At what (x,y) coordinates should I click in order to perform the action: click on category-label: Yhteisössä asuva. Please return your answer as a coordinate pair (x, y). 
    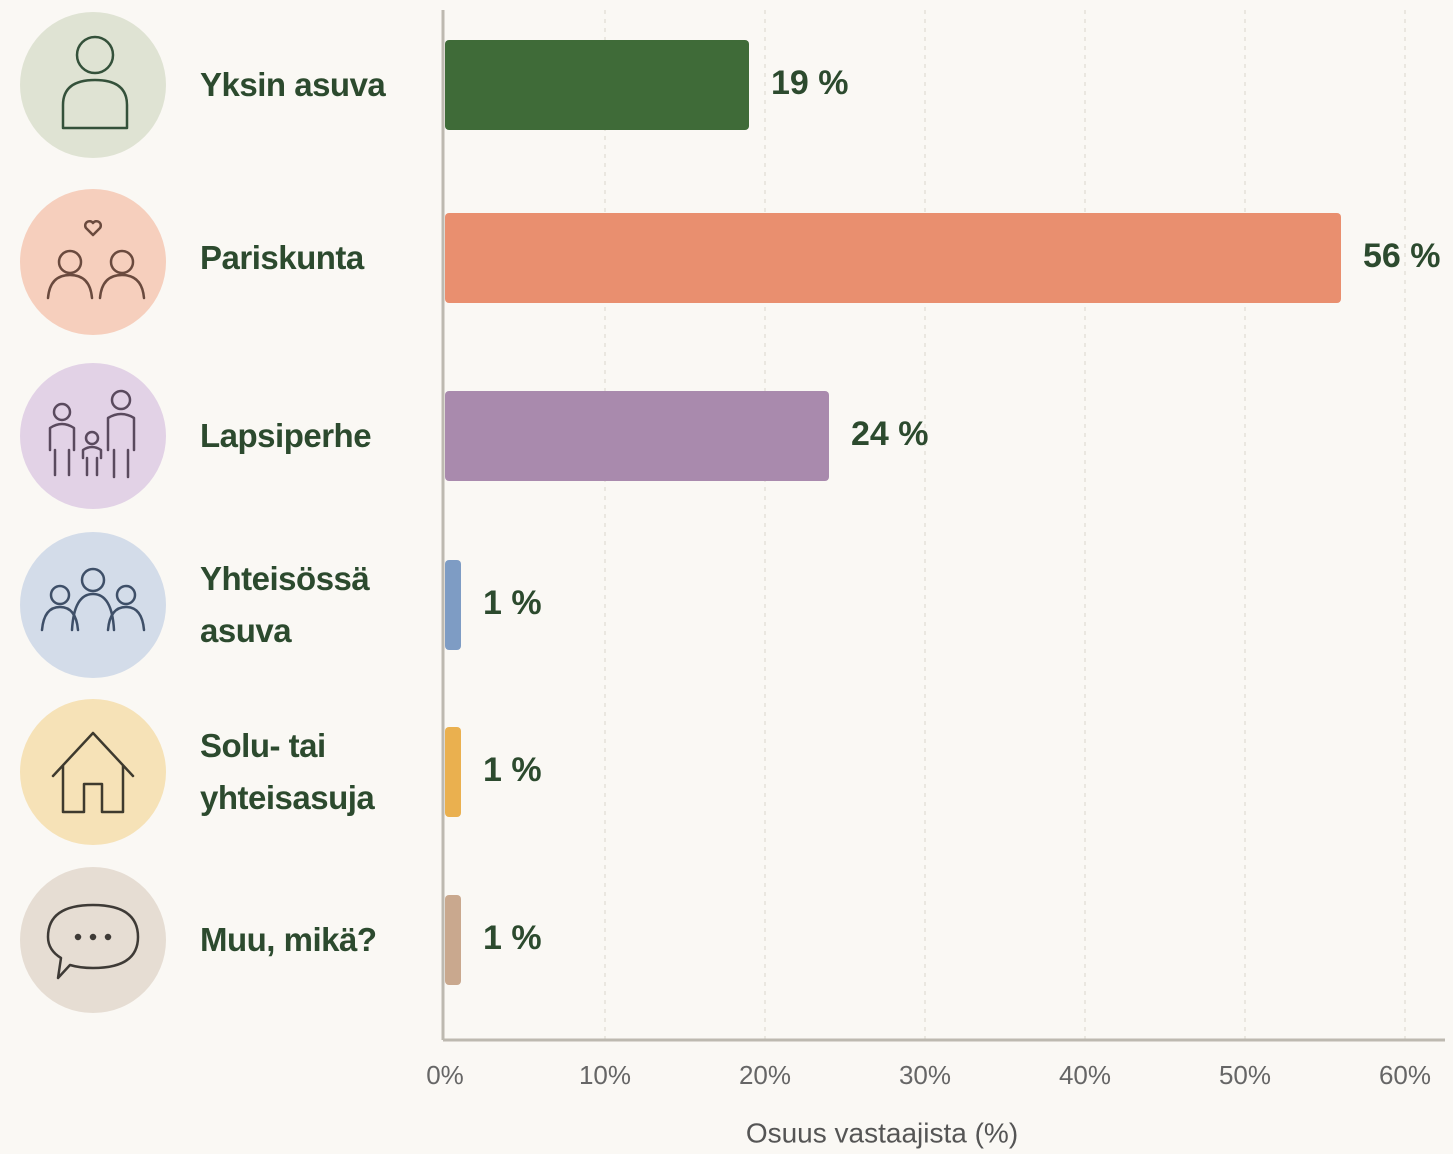
    Looking at the image, I should click on (312, 605).